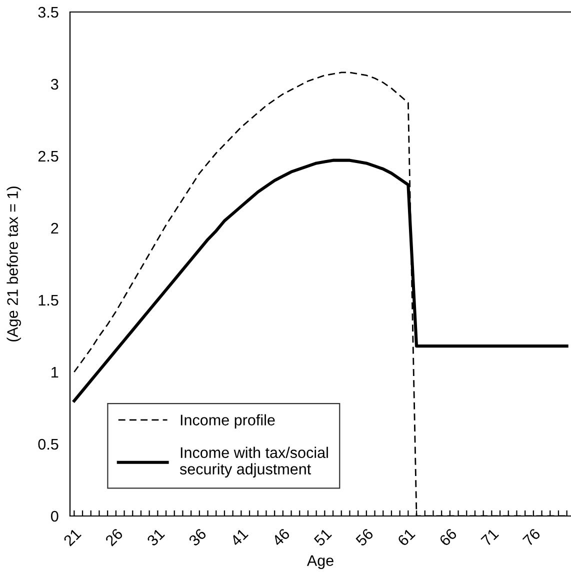 The height and width of the screenshot is (588, 571). Describe the element at coordinates (54, 84) in the screenshot. I see `y-tick-label: 3` at that location.